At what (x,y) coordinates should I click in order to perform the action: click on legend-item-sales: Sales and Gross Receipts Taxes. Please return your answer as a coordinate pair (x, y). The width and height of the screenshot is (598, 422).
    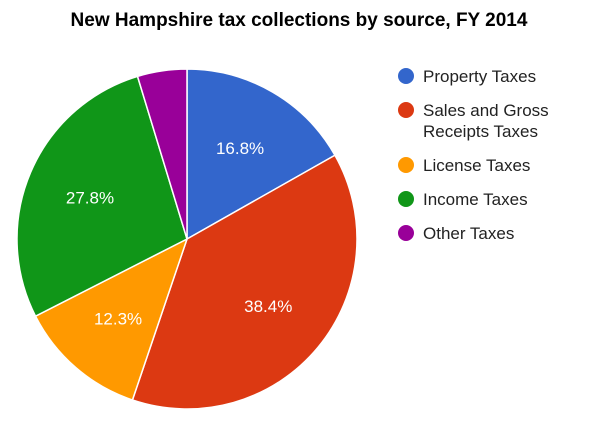
    Looking at the image, I should click on (496, 121).